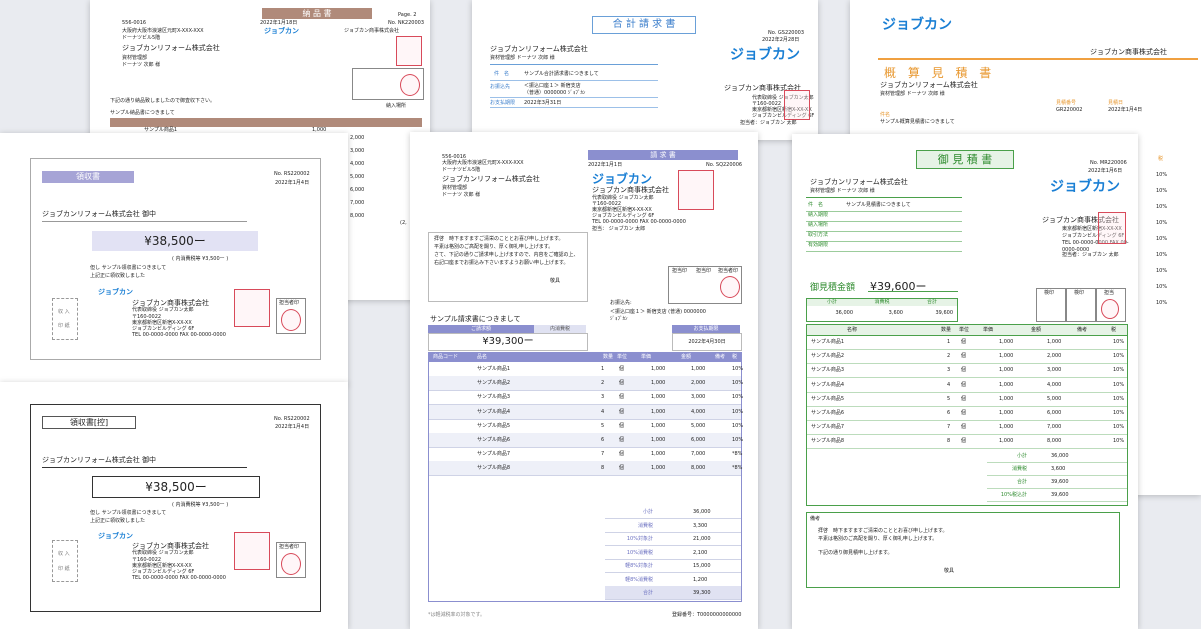 This screenshot has width=1201, height=629. I want to click on receipt-copy-title: 領収書[控], so click(89, 422).